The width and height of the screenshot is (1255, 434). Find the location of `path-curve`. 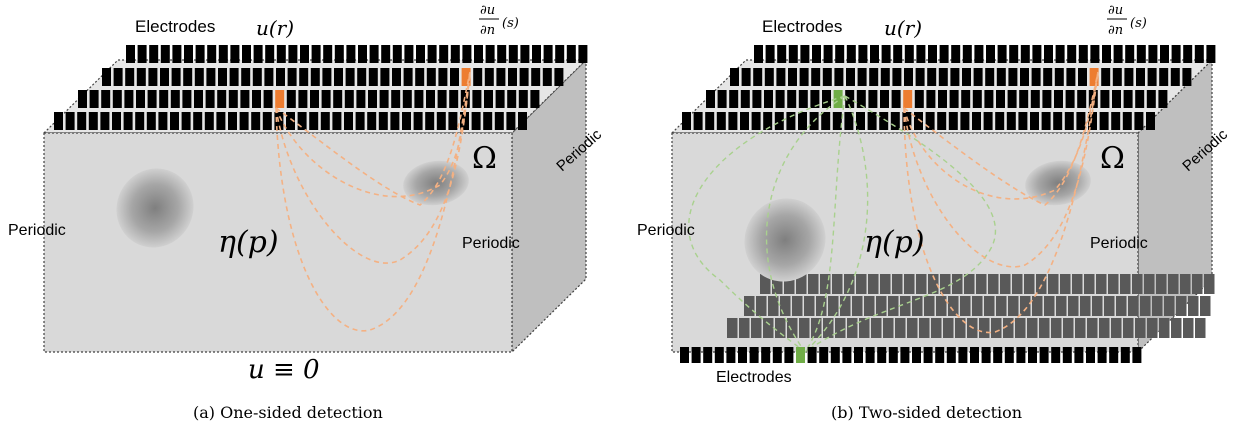

path-curve is located at coordinates (373, 167).